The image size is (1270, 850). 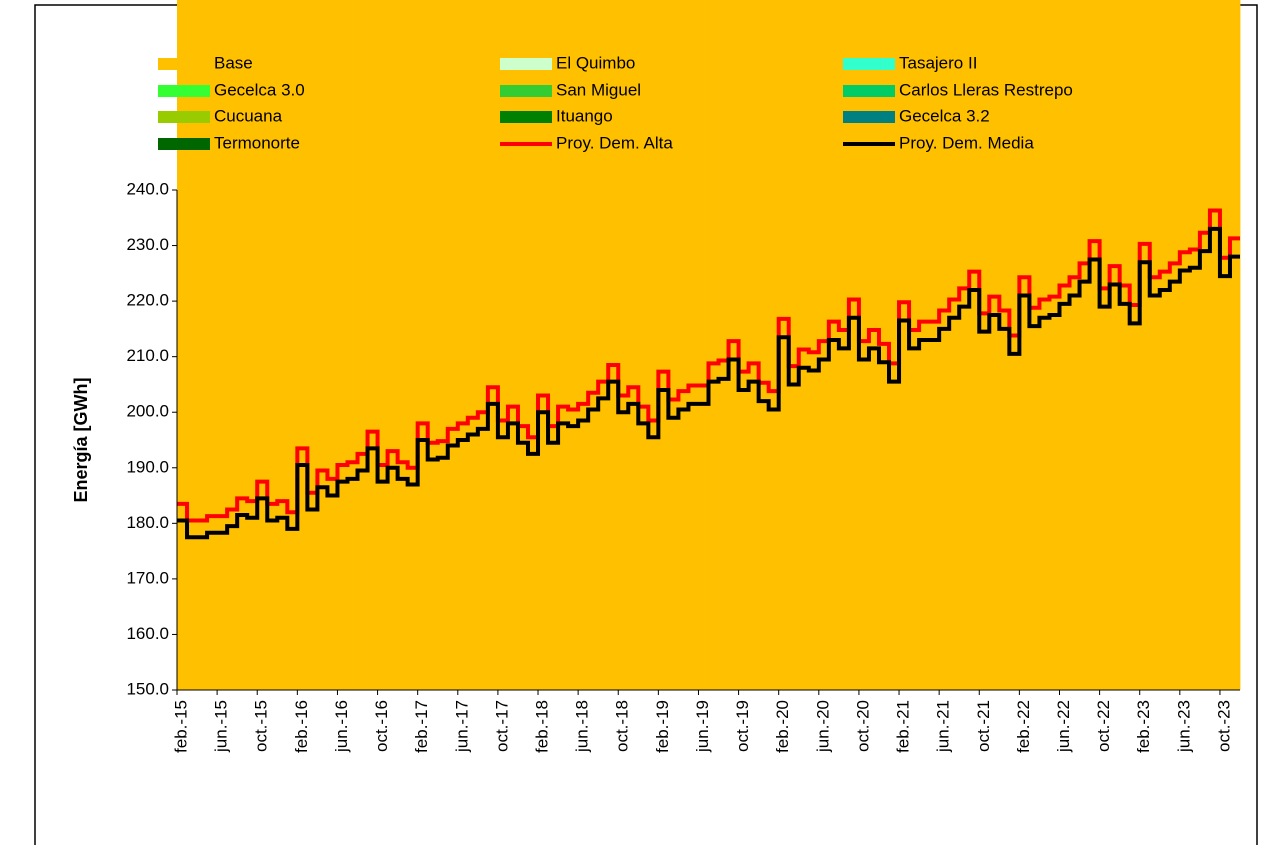 I want to click on x-tick-label: feb.-16, so click(x=301, y=726).